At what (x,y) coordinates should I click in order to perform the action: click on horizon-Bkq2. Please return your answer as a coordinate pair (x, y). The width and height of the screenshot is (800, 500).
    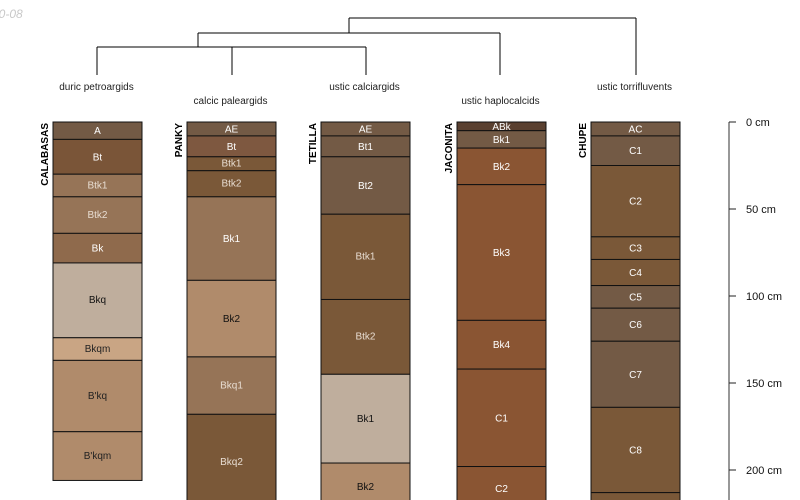
    Looking at the image, I should click on (231, 456).